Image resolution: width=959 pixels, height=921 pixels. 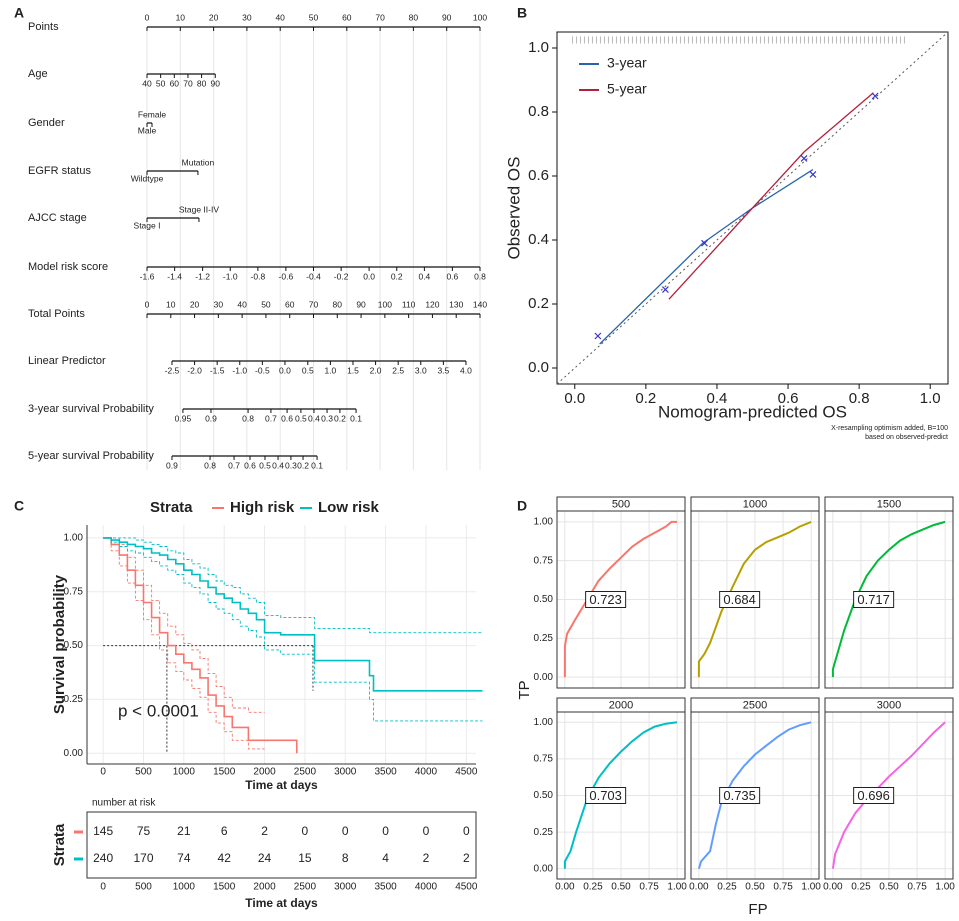 What do you see at coordinates (466, 370) in the screenshot?
I see `scale-tick-label: 4.0` at bounding box center [466, 370].